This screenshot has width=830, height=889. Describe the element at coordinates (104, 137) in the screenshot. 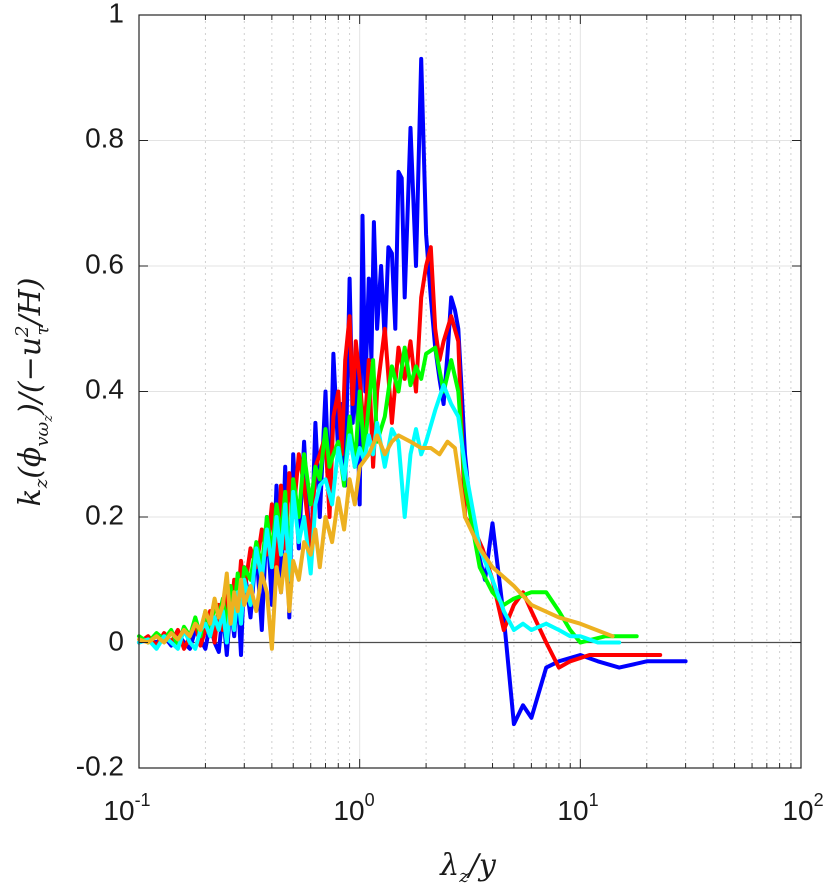

I see `y-tick-label: 0.8` at that location.